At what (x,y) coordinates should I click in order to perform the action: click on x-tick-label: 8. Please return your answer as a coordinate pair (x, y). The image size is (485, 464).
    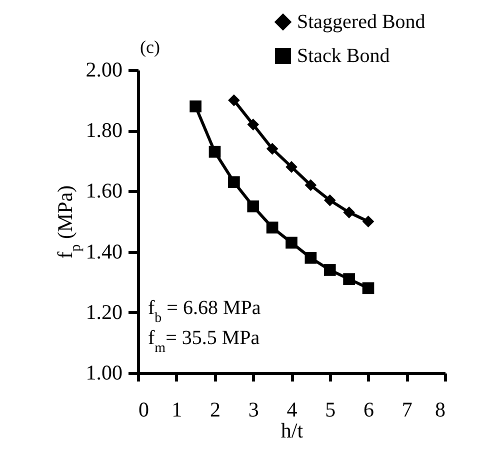
    Looking at the image, I should click on (440, 410).